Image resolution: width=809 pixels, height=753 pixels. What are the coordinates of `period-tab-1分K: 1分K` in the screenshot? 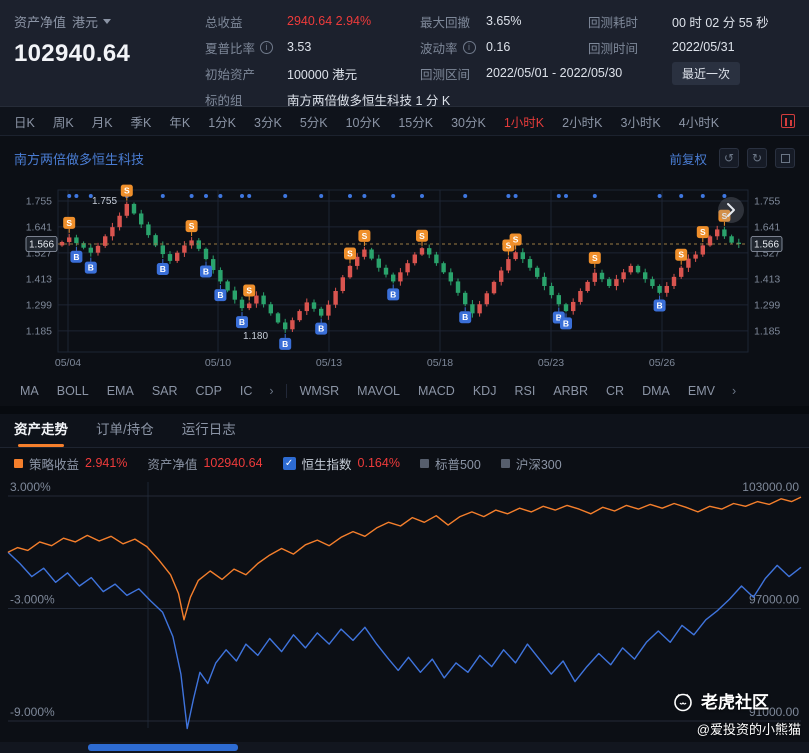 It's located at (222, 122).